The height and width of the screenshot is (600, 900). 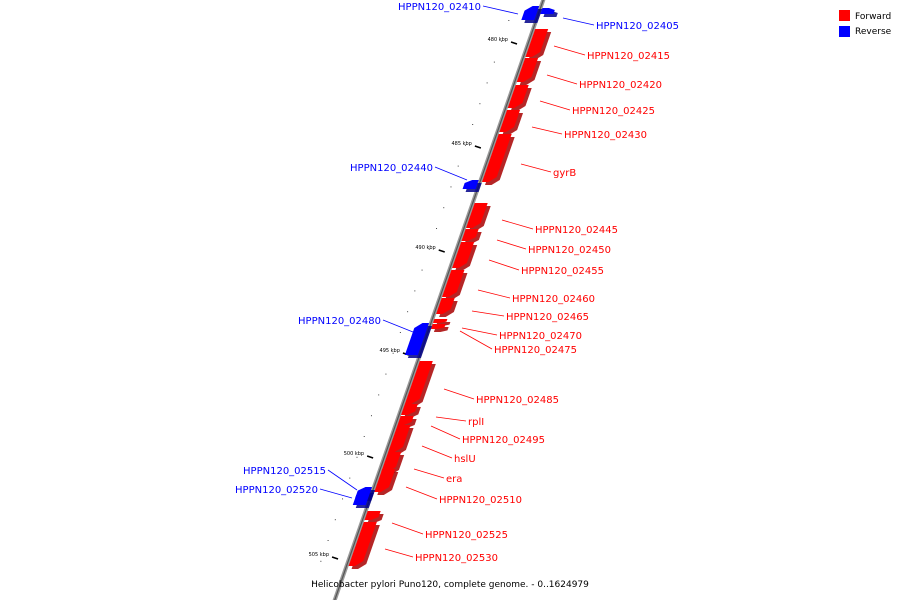 What do you see at coordinates (439, 7) in the screenshot?
I see `gene-label: HPPN120_02410` at bounding box center [439, 7].